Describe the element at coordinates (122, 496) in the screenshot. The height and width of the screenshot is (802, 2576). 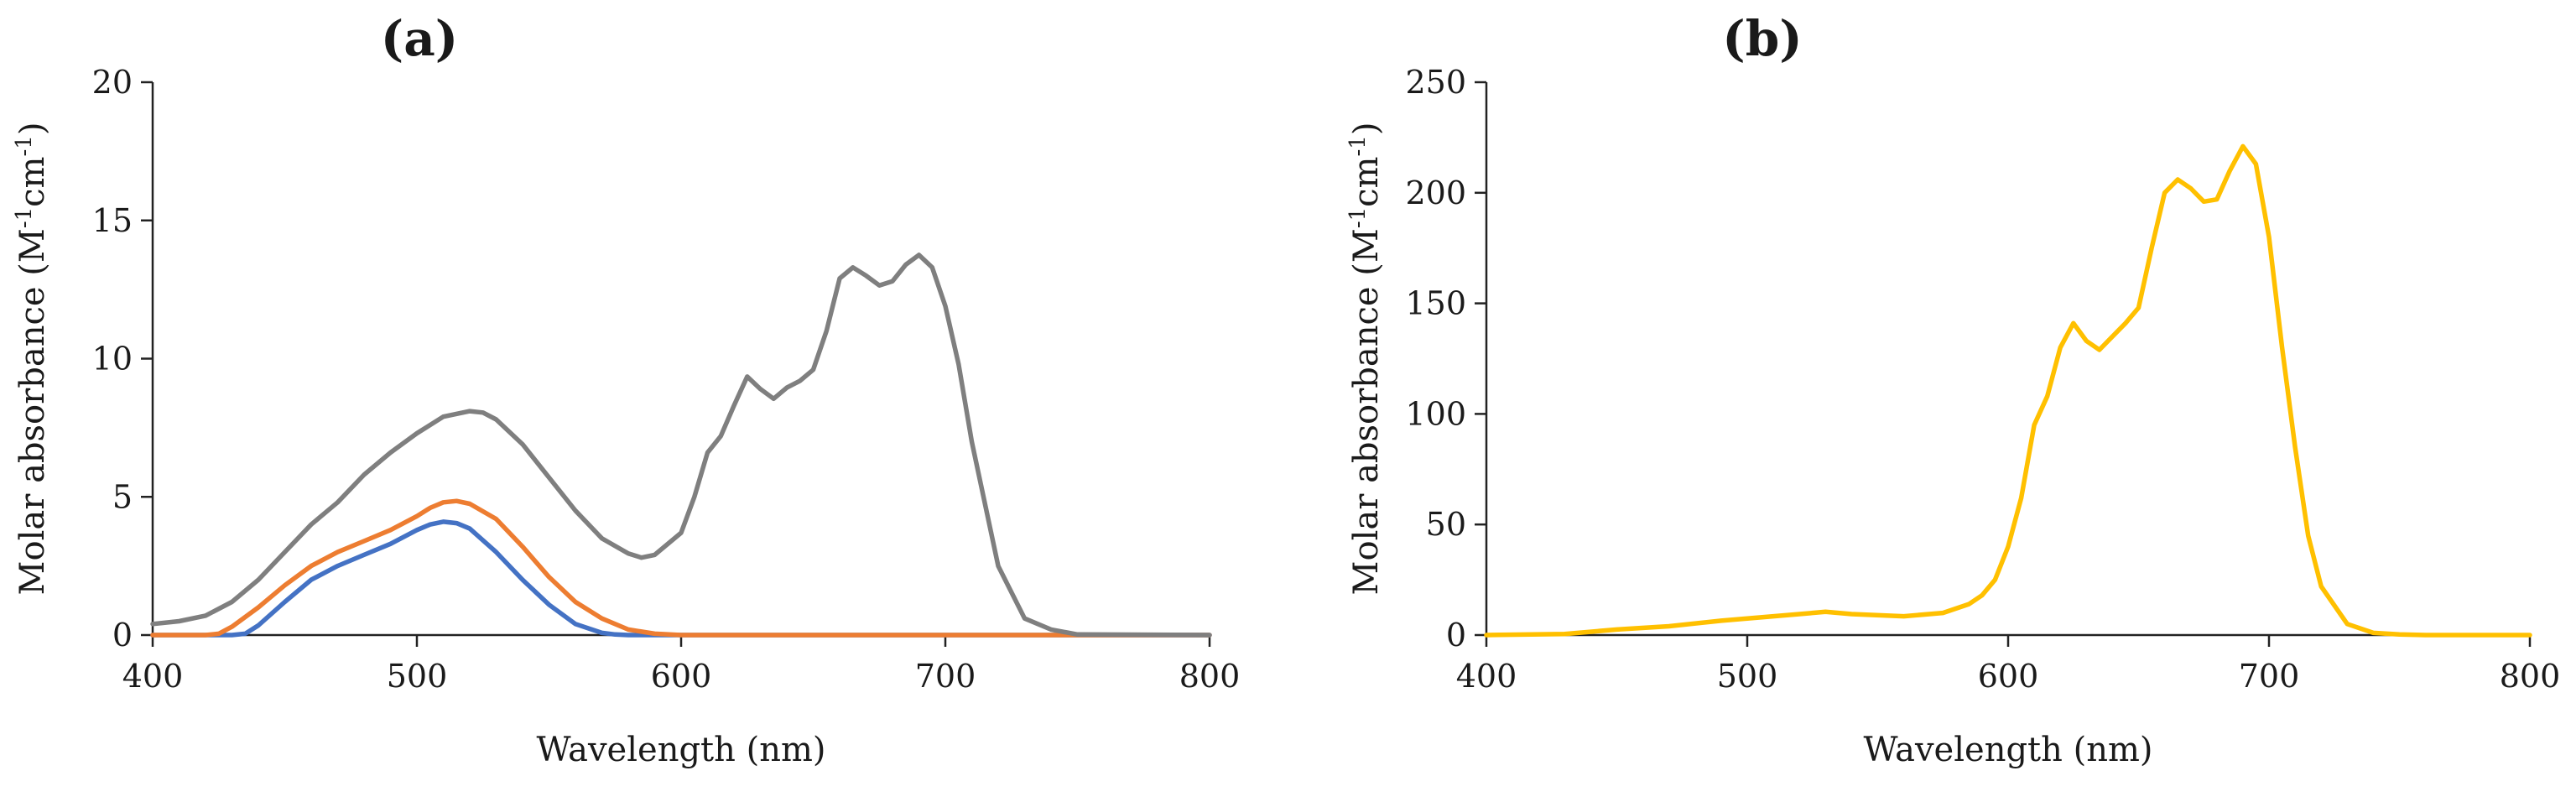
I see `y-tick-label: 5` at that location.